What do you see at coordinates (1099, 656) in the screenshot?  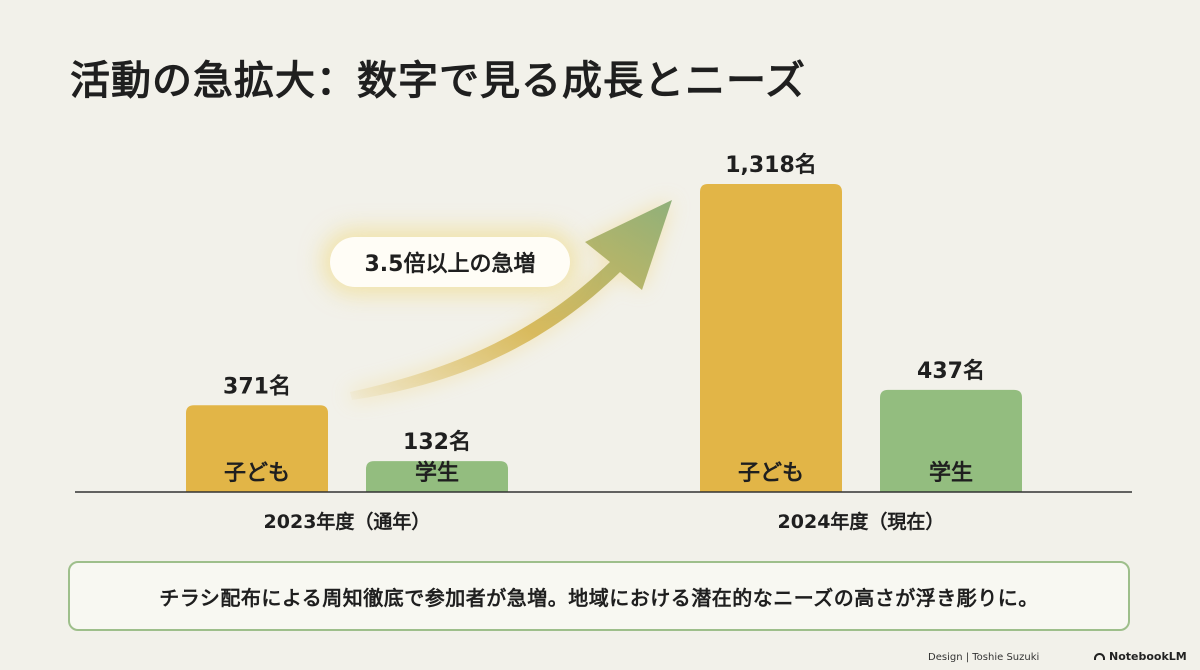 I see `notebook-icon` at bounding box center [1099, 656].